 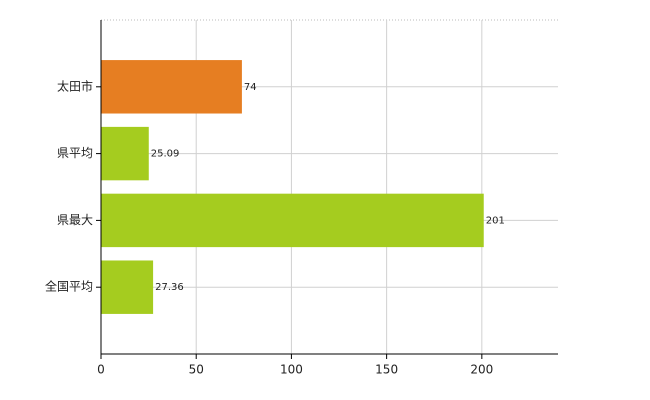 I want to click on y-tick-label: 太田市, so click(x=75, y=85).